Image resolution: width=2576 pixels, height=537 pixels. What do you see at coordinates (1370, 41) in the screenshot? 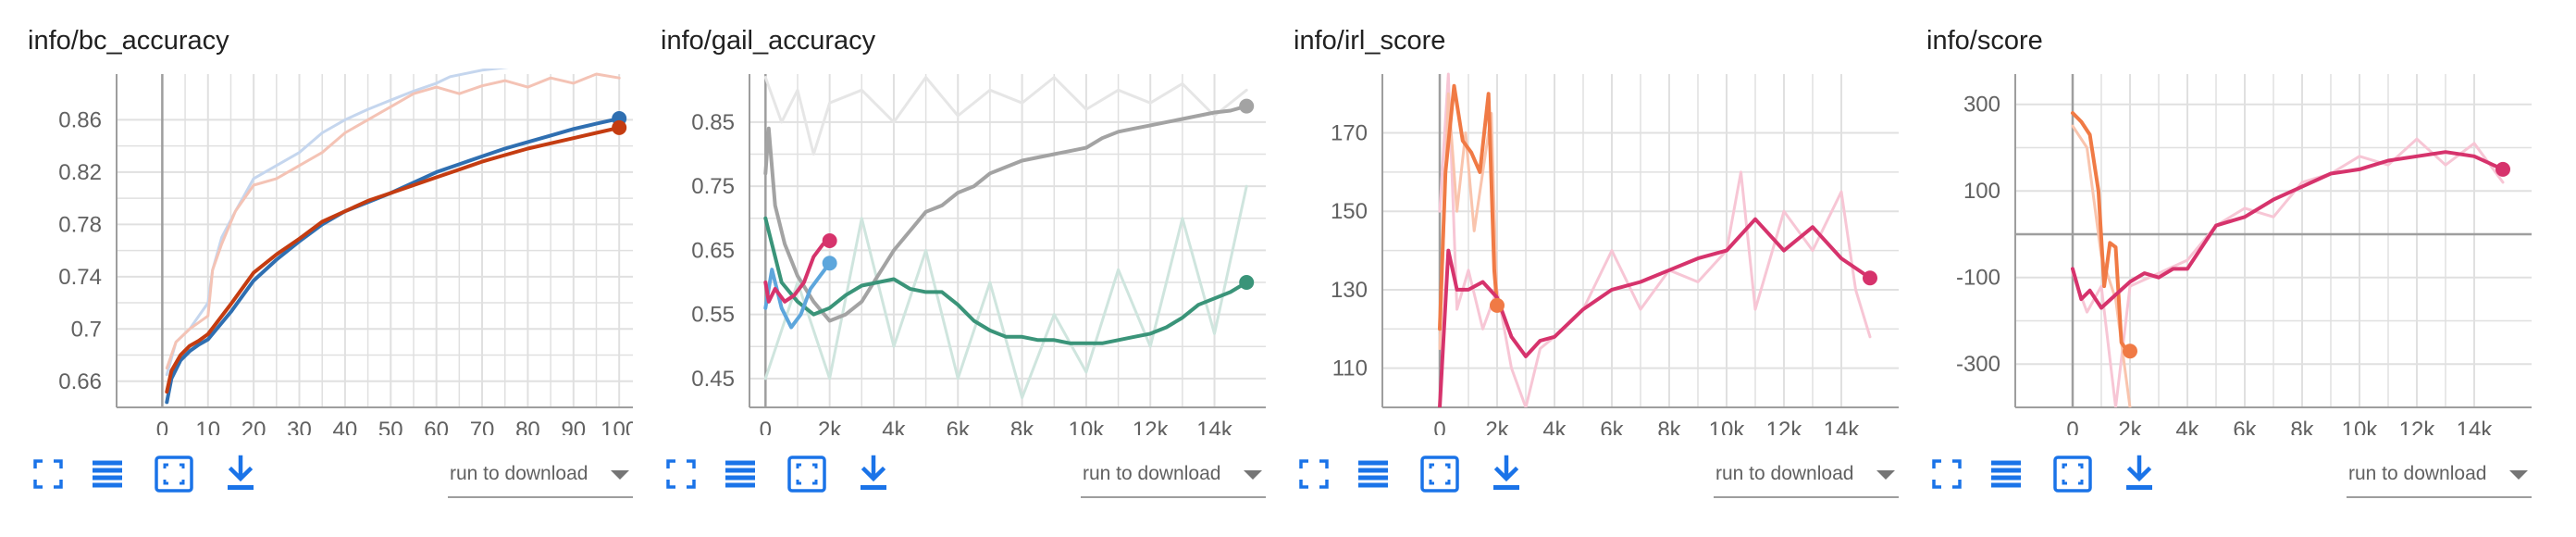
I see `chart-title: info/irl_score` at bounding box center [1370, 41].